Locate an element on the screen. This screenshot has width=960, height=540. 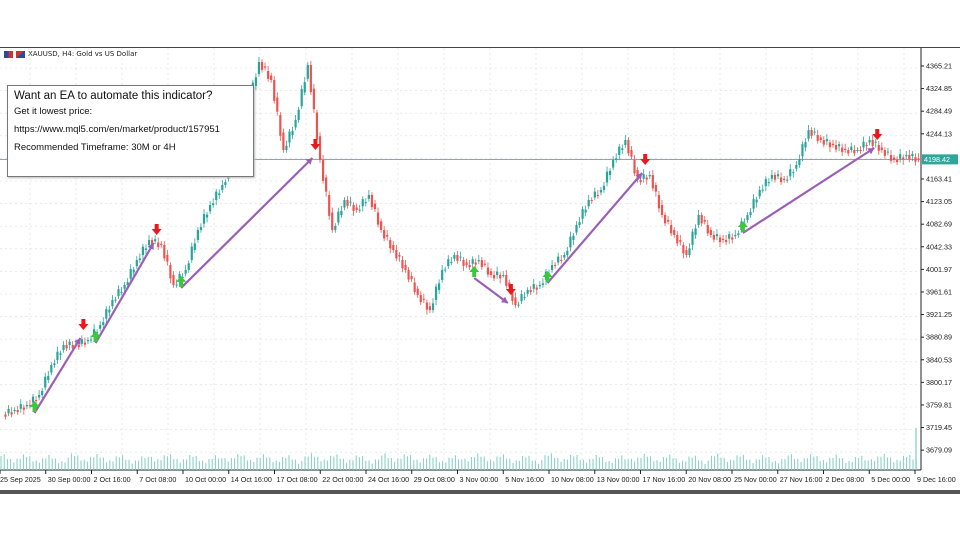
info-line-4: Recommended Timeframe: 30M or 4H is located at coordinates (95, 147).